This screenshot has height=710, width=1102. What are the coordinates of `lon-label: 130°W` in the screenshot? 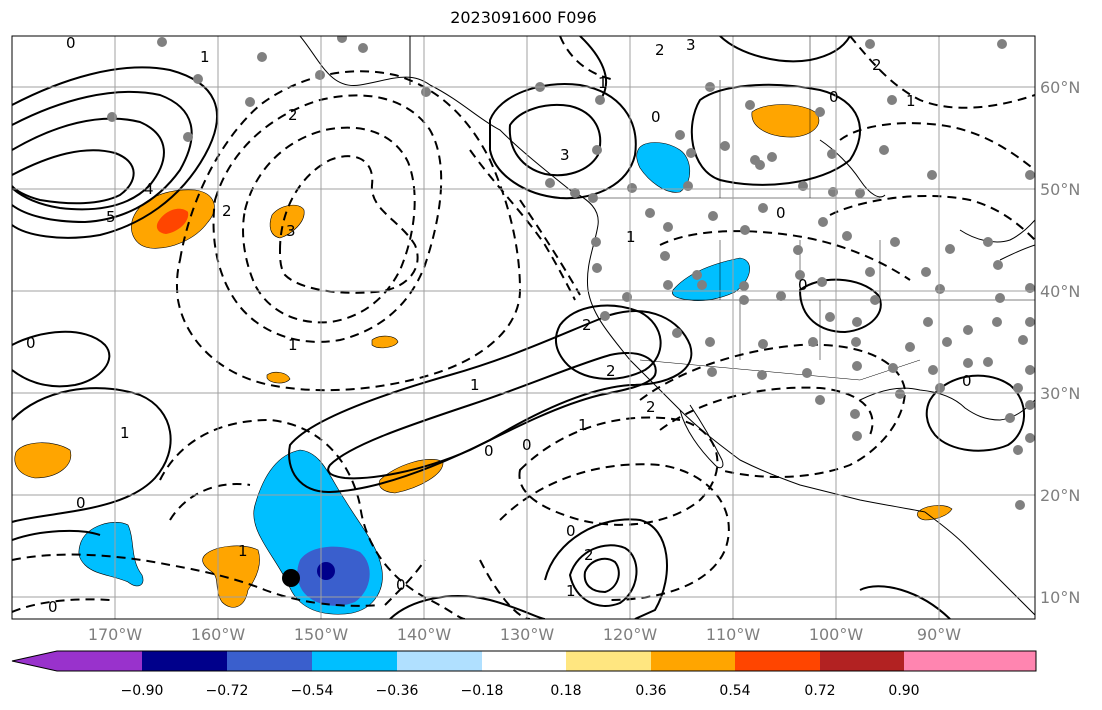 It's located at (527, 634).